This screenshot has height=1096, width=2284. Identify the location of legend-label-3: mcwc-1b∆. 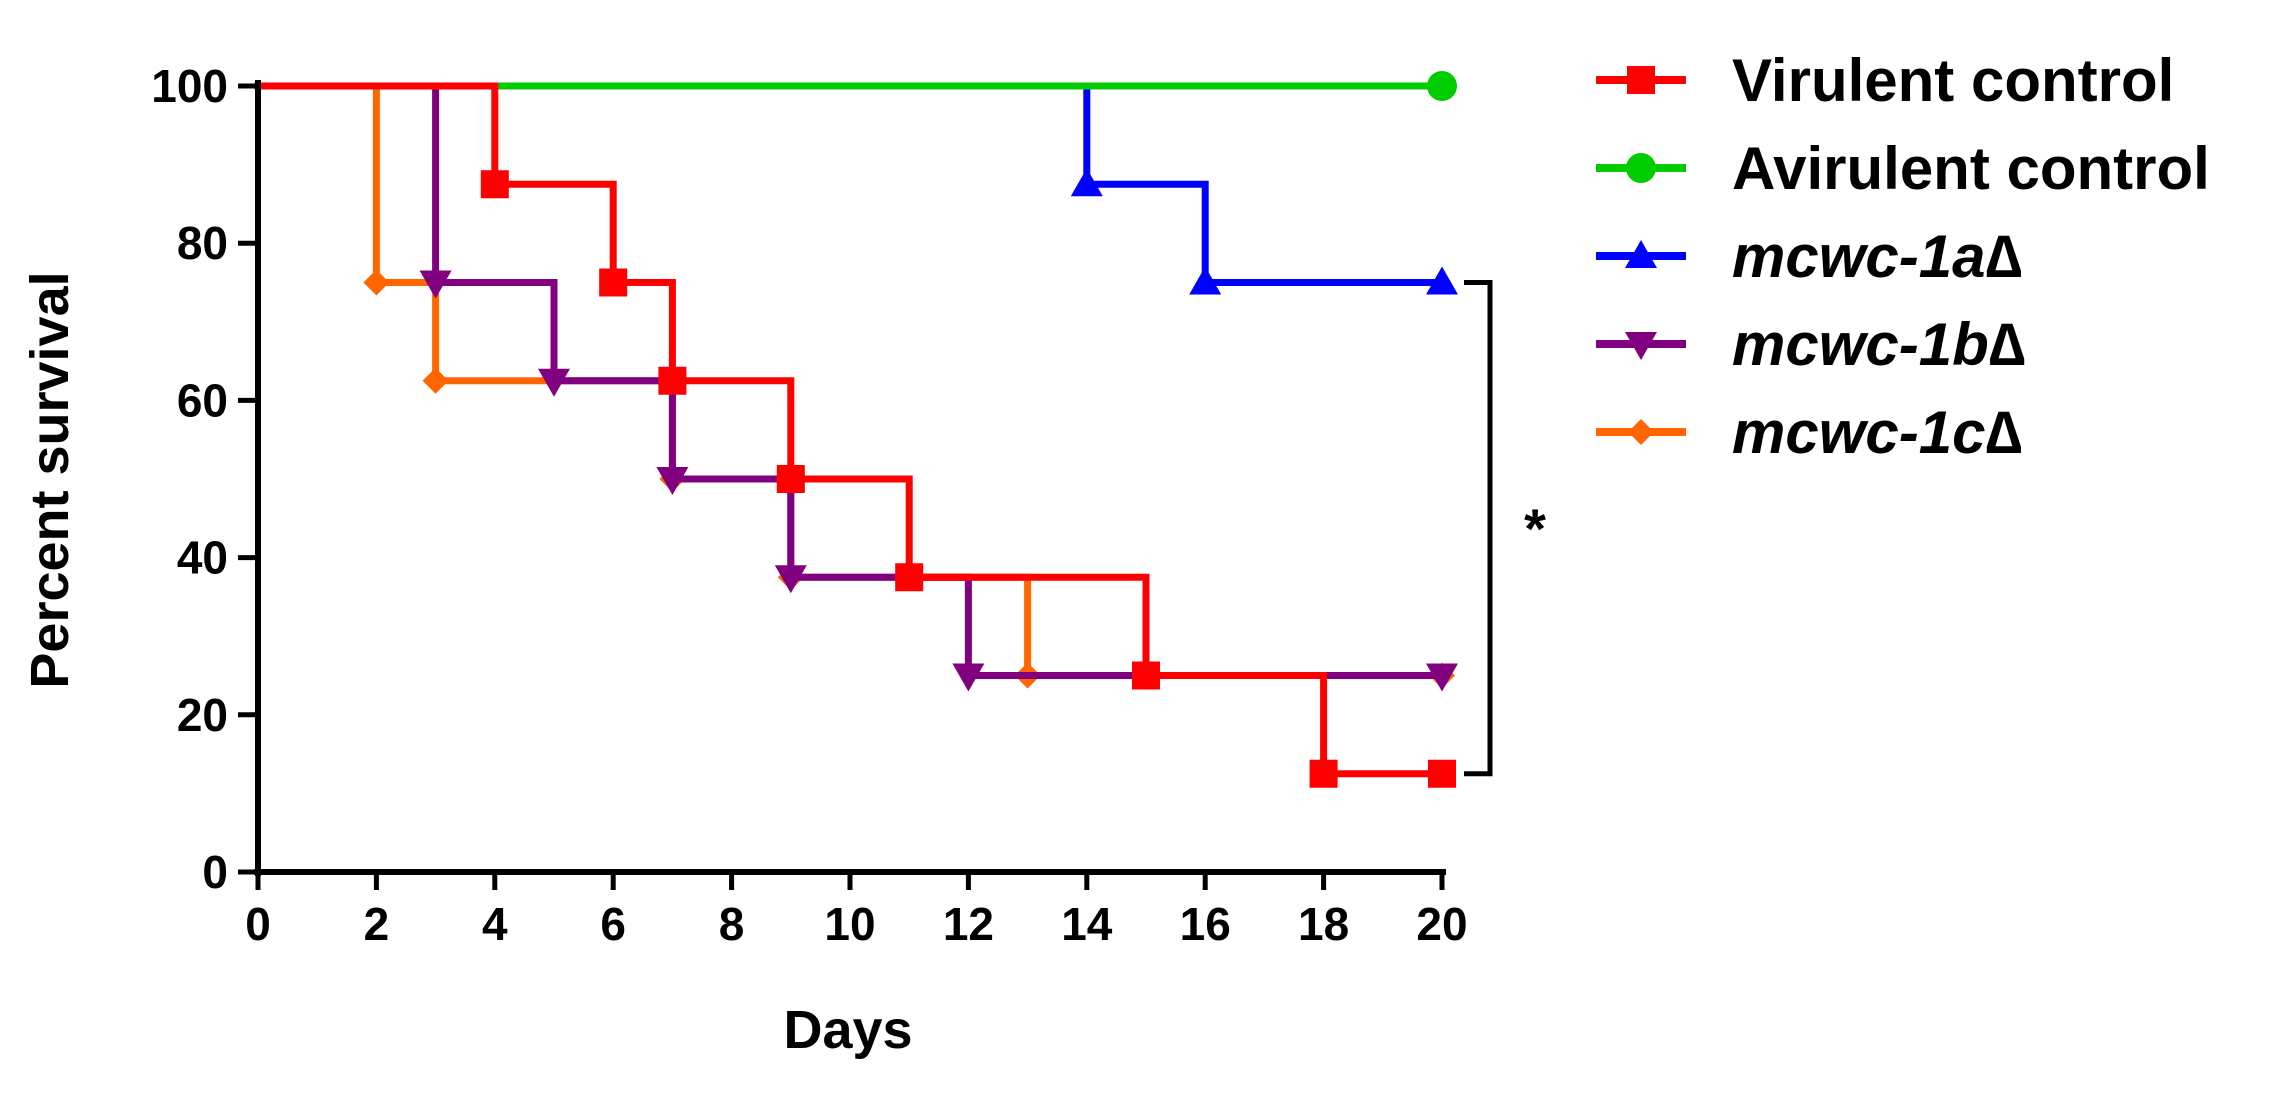
(1878, 344).